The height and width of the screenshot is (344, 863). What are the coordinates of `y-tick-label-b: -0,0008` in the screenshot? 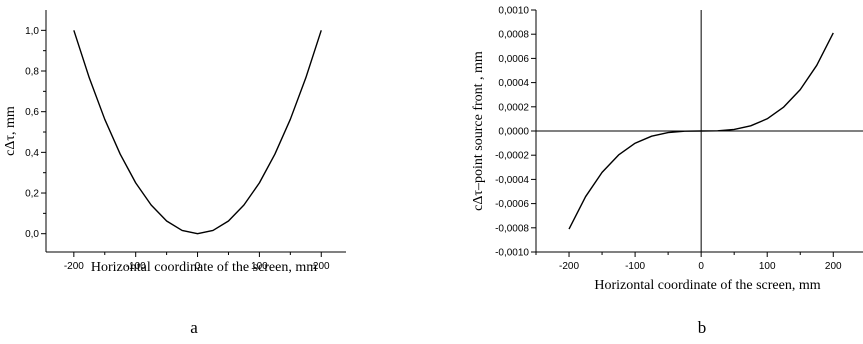 It's located at (512, 228).